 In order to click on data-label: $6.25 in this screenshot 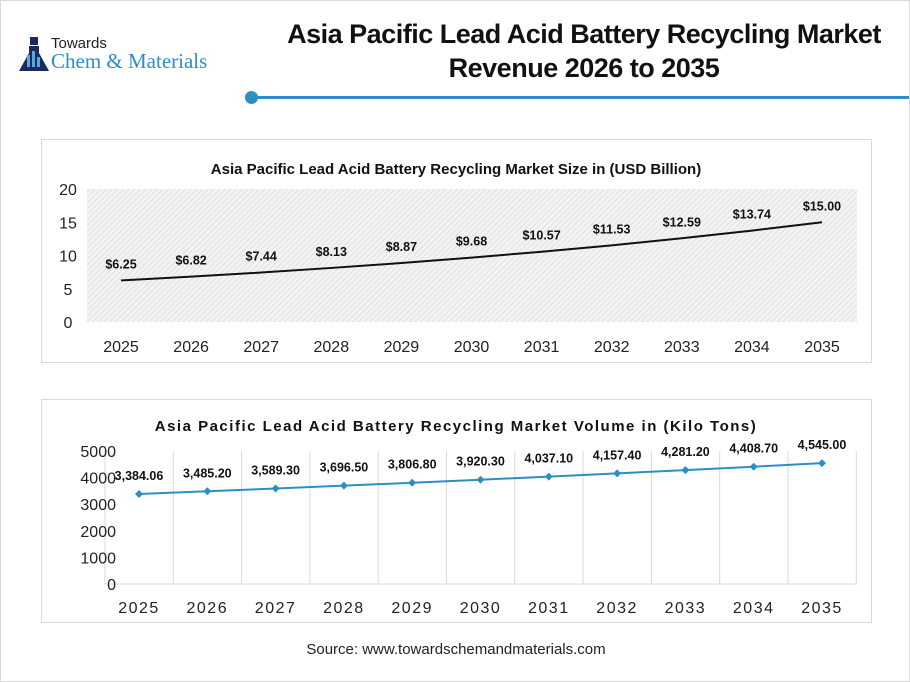, I will do `click(120, 264)`.